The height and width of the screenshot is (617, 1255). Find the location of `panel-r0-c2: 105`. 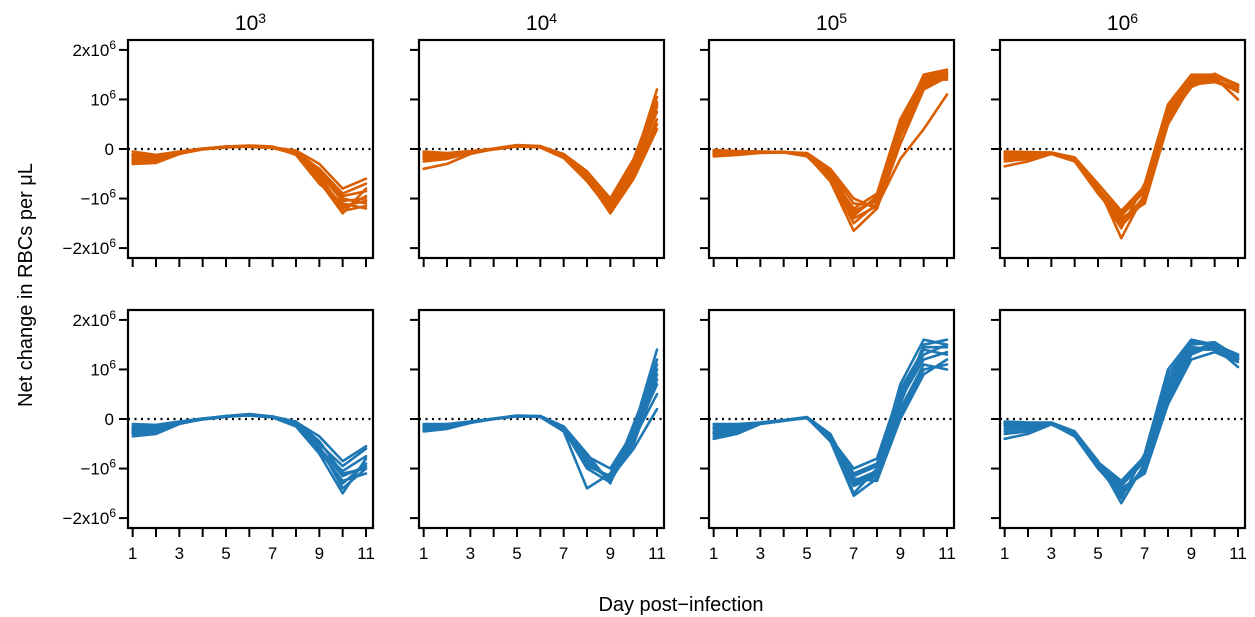

panel-r0-c2: 105 is located at coordinates (828, 138).